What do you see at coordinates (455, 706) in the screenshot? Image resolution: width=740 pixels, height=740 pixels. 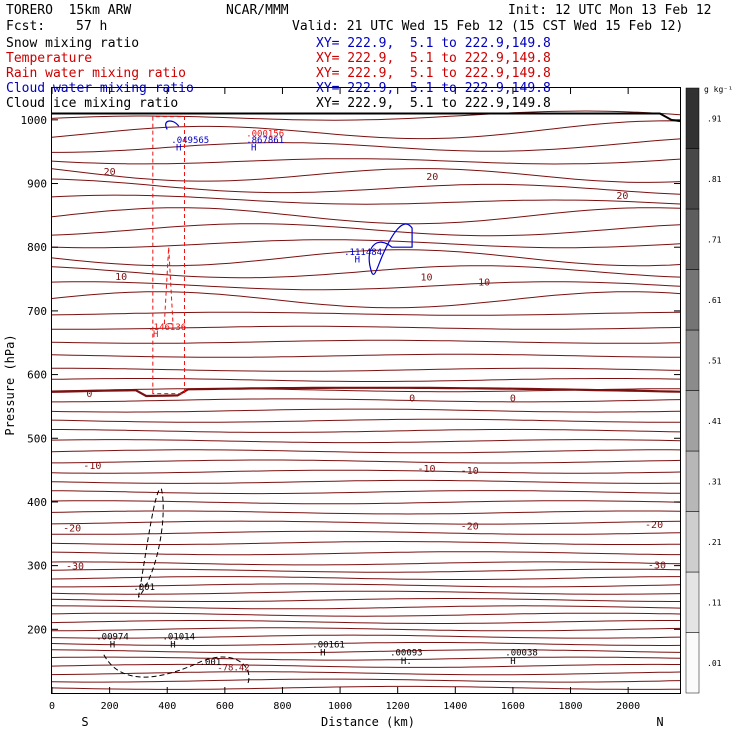 I see `x-tick-label: 1400` at bounding box center [455, 706].